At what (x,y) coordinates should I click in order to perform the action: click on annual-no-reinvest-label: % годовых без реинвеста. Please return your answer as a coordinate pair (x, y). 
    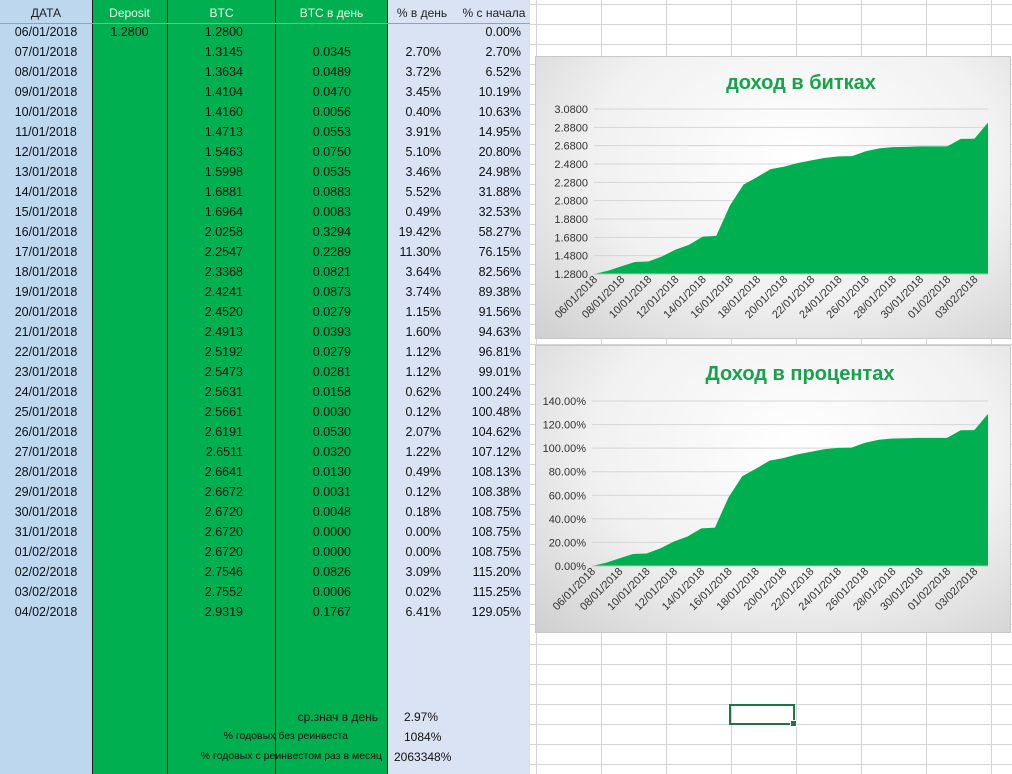
    Looking at the image, I should click on (285, 736).